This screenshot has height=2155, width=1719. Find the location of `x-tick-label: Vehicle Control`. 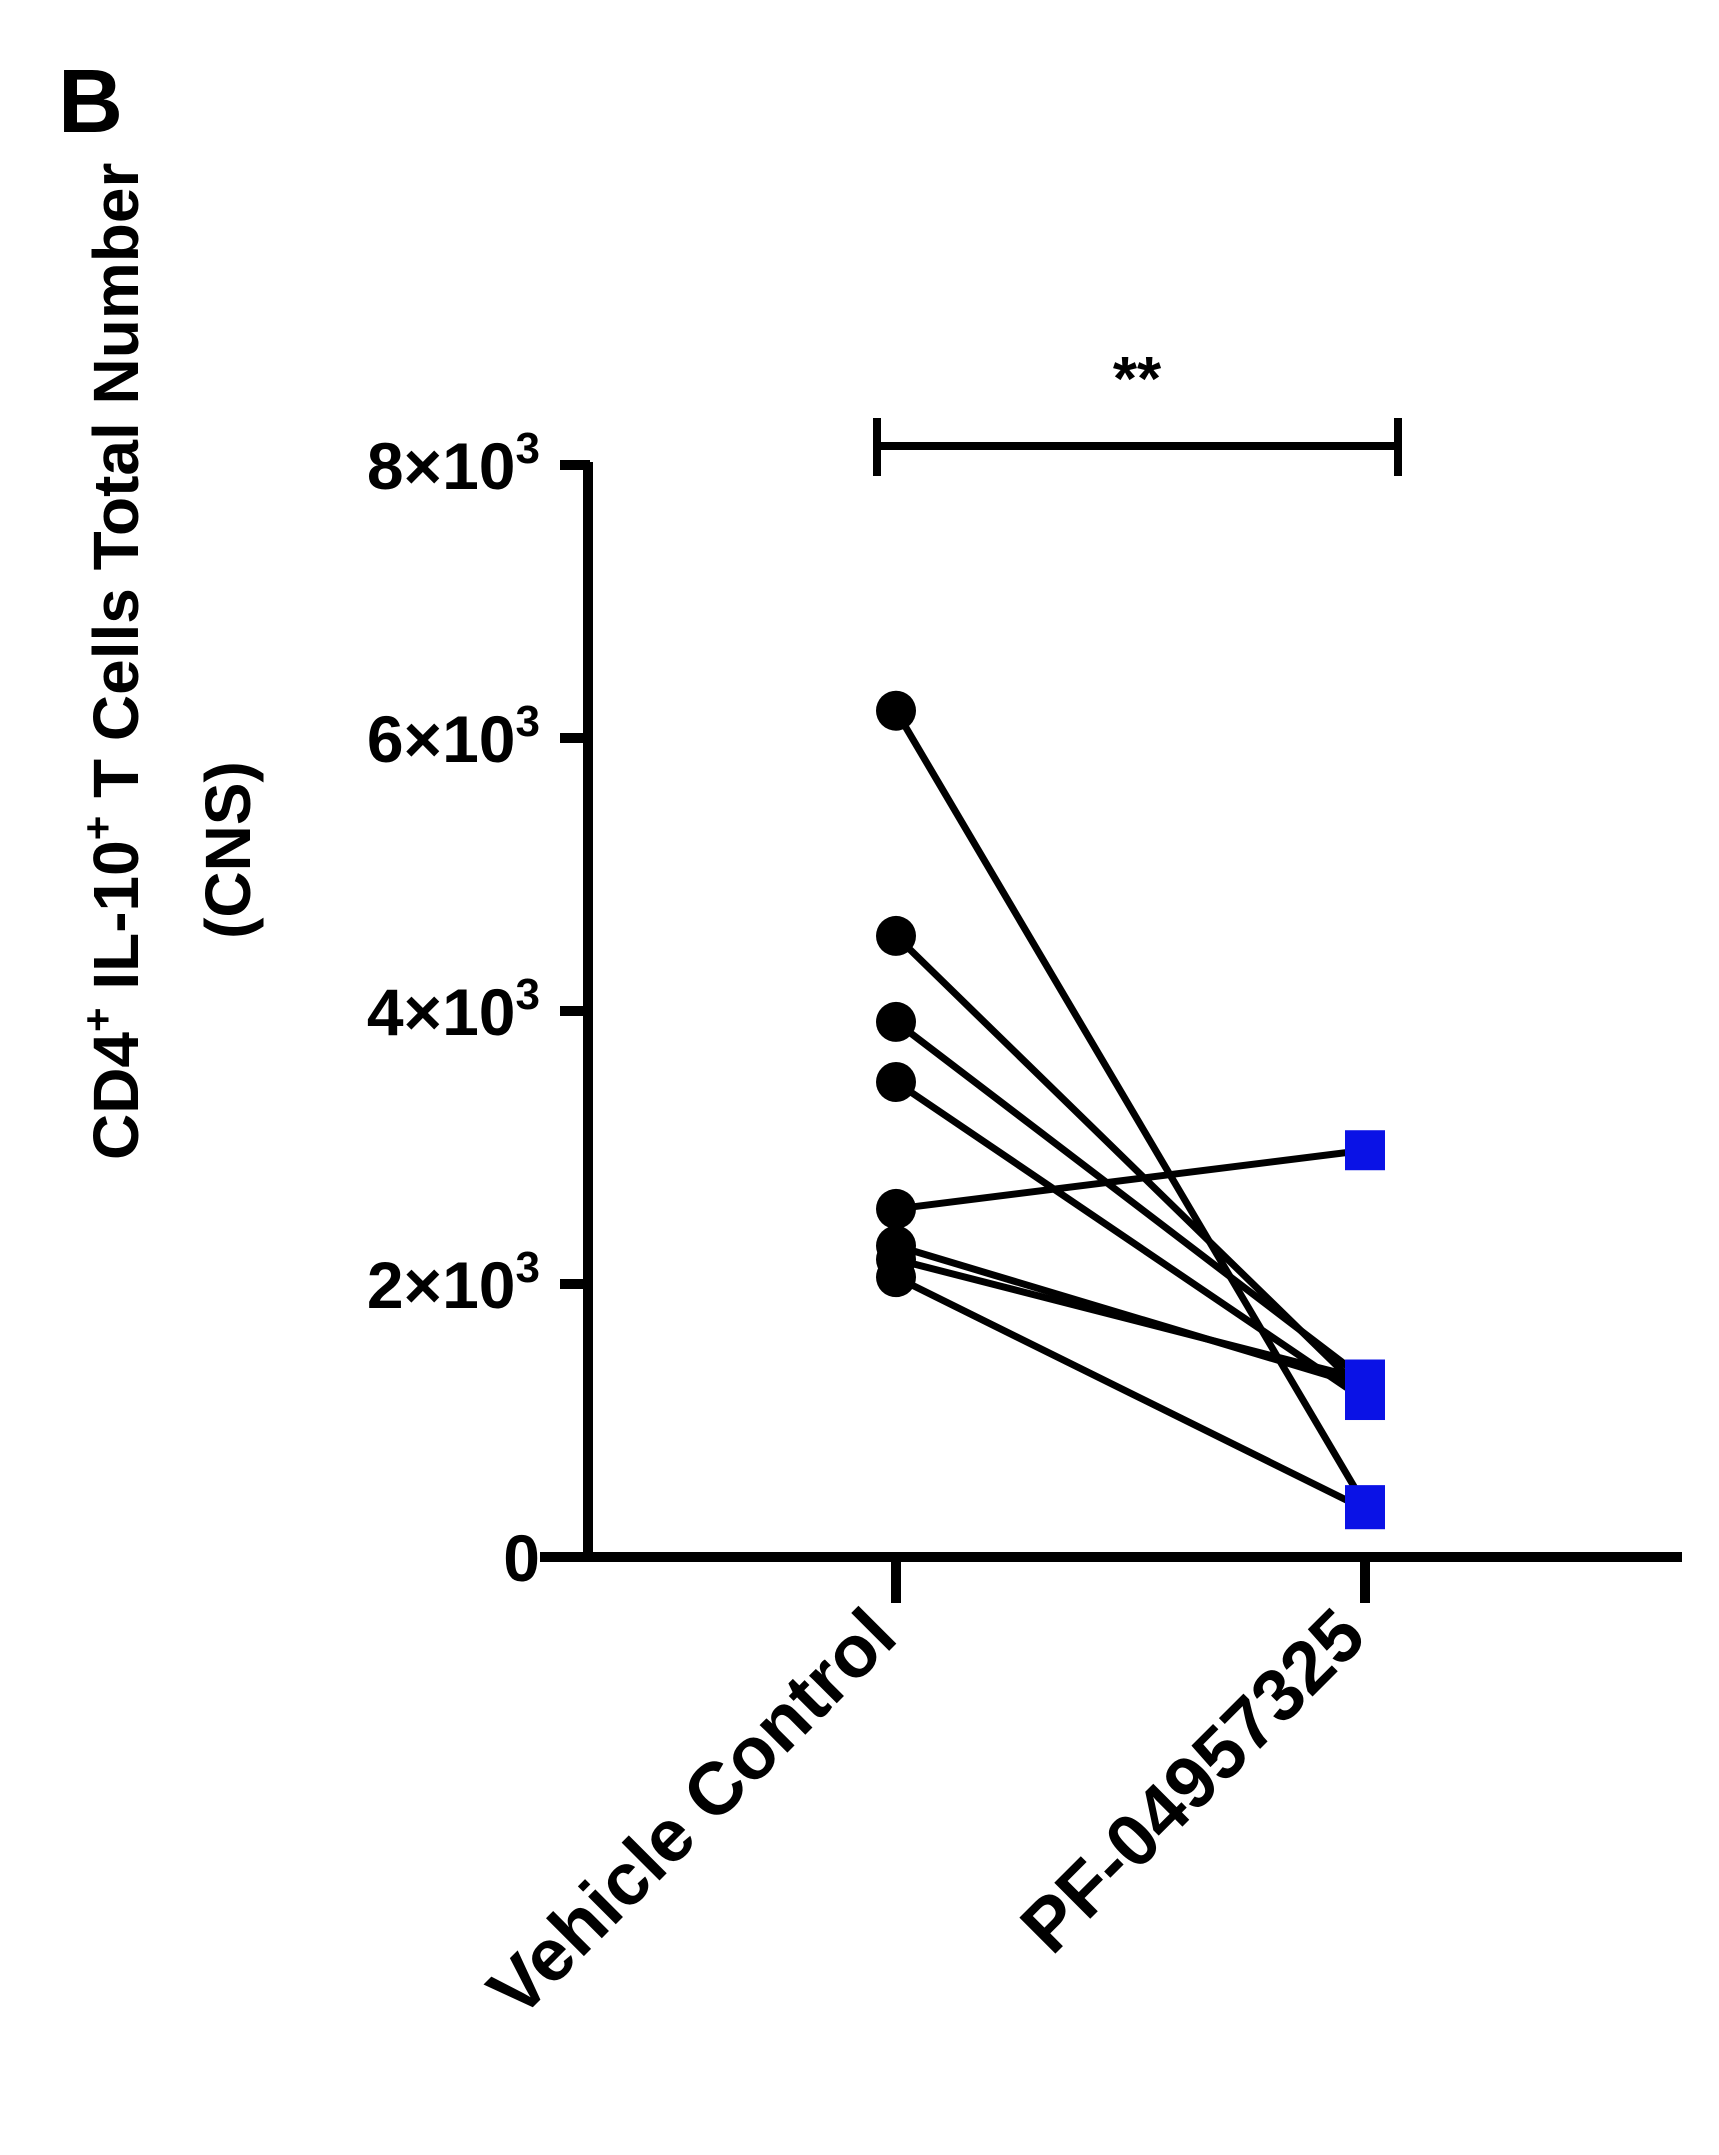

x-tick-label: Vehicle Control is located at coordinates (692, 1813).